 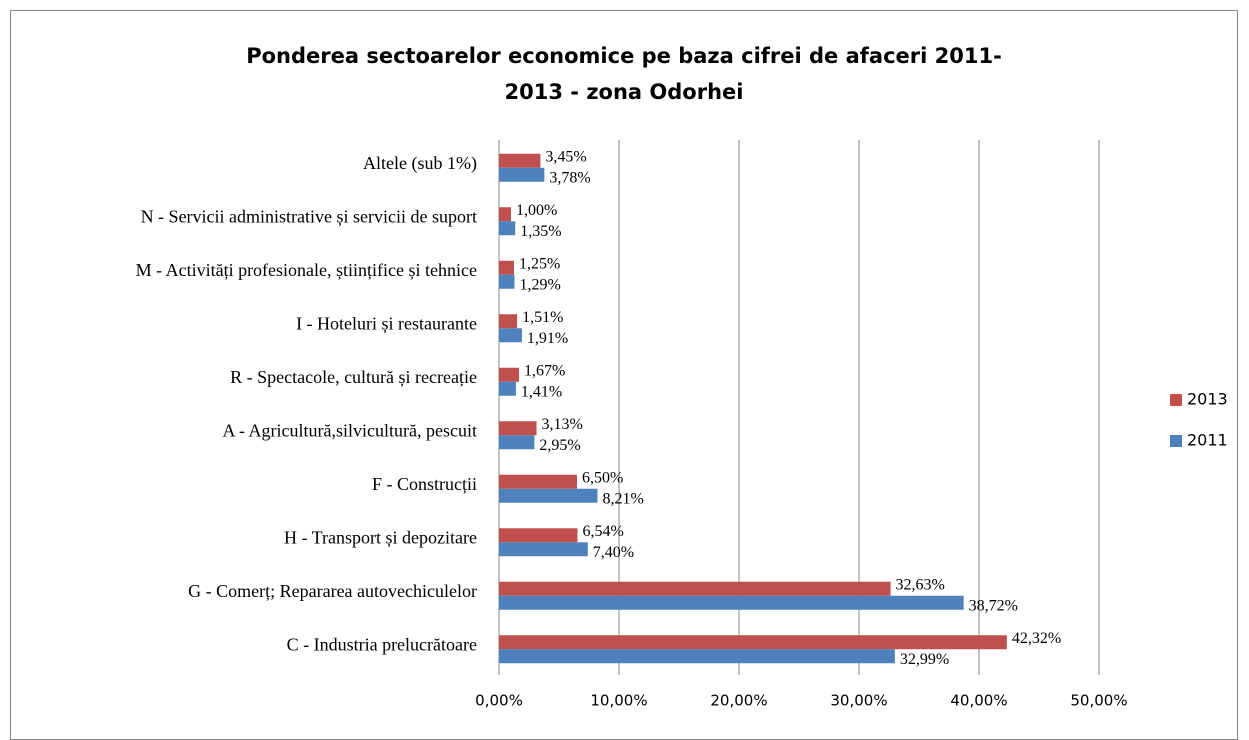 What do you see at coordinates (350, 430) in the screenshot?
I see `y-tick-label: A - Agricultură,silvicultură, pescuit` at bounding box center [350, 430].